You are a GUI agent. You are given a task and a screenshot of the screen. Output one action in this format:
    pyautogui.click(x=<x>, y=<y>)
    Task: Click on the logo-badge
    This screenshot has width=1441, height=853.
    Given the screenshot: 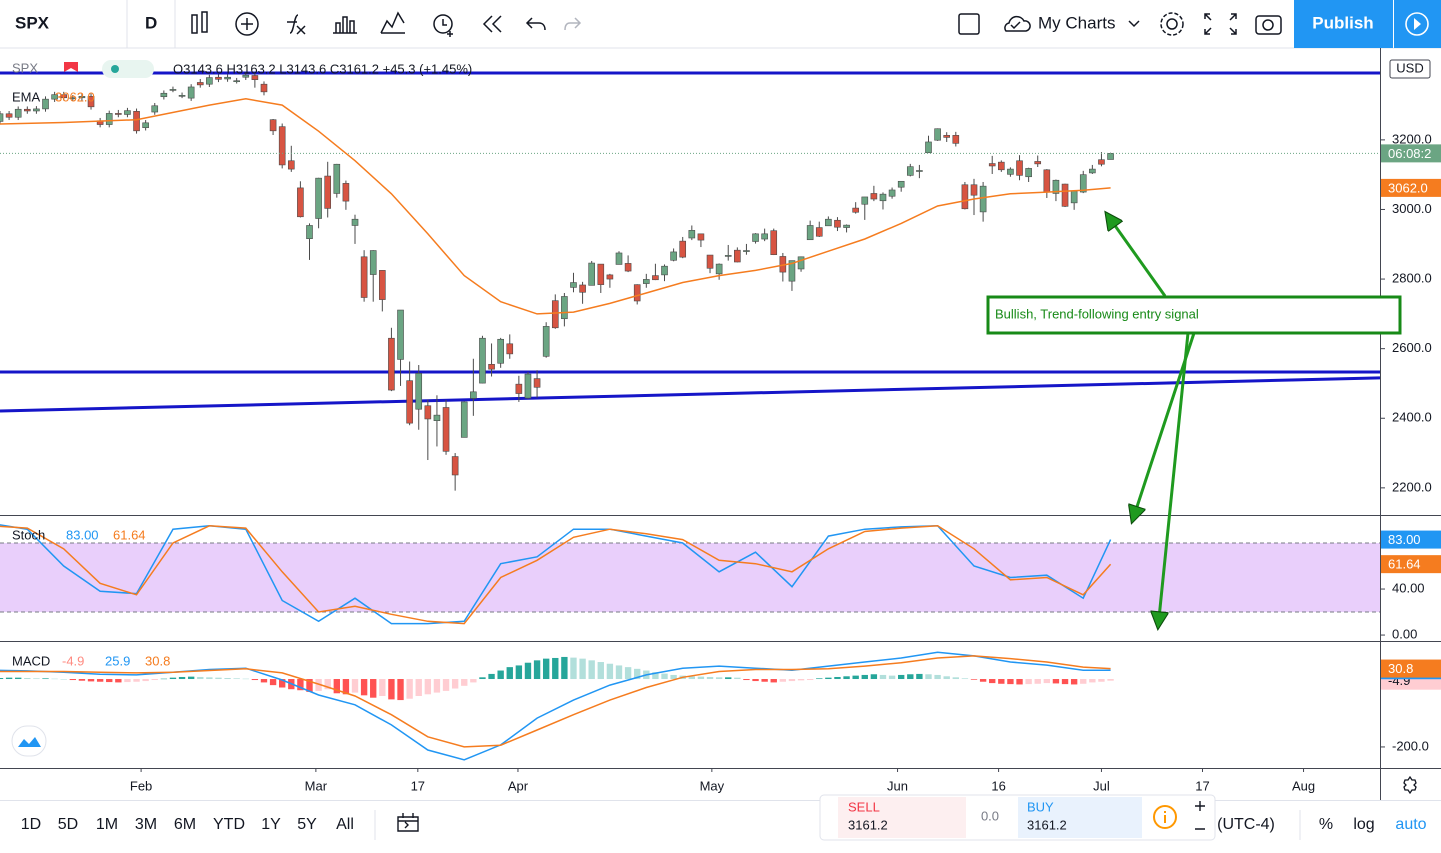 What is the action you would take?
    pyautogui.click(x=29, y=741)
    